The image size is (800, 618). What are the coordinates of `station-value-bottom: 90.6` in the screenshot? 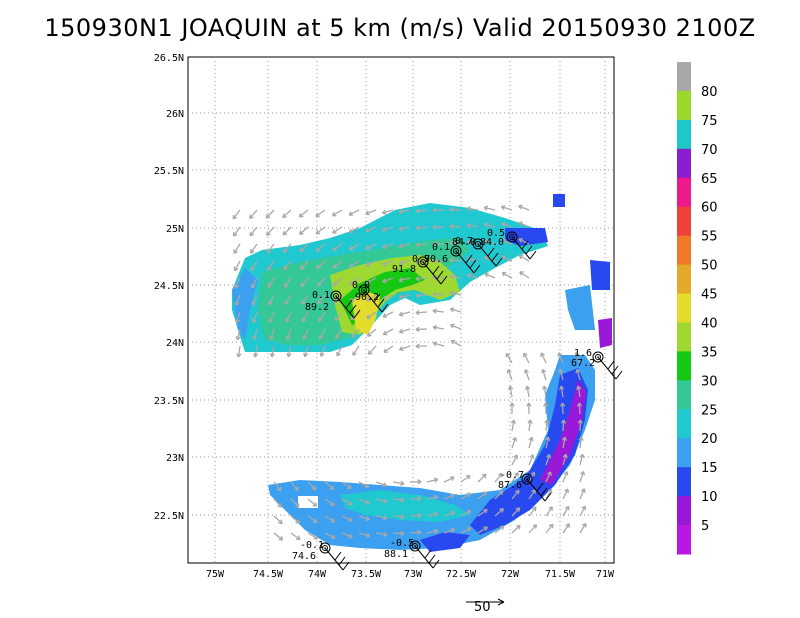 It's located at (436, 259).